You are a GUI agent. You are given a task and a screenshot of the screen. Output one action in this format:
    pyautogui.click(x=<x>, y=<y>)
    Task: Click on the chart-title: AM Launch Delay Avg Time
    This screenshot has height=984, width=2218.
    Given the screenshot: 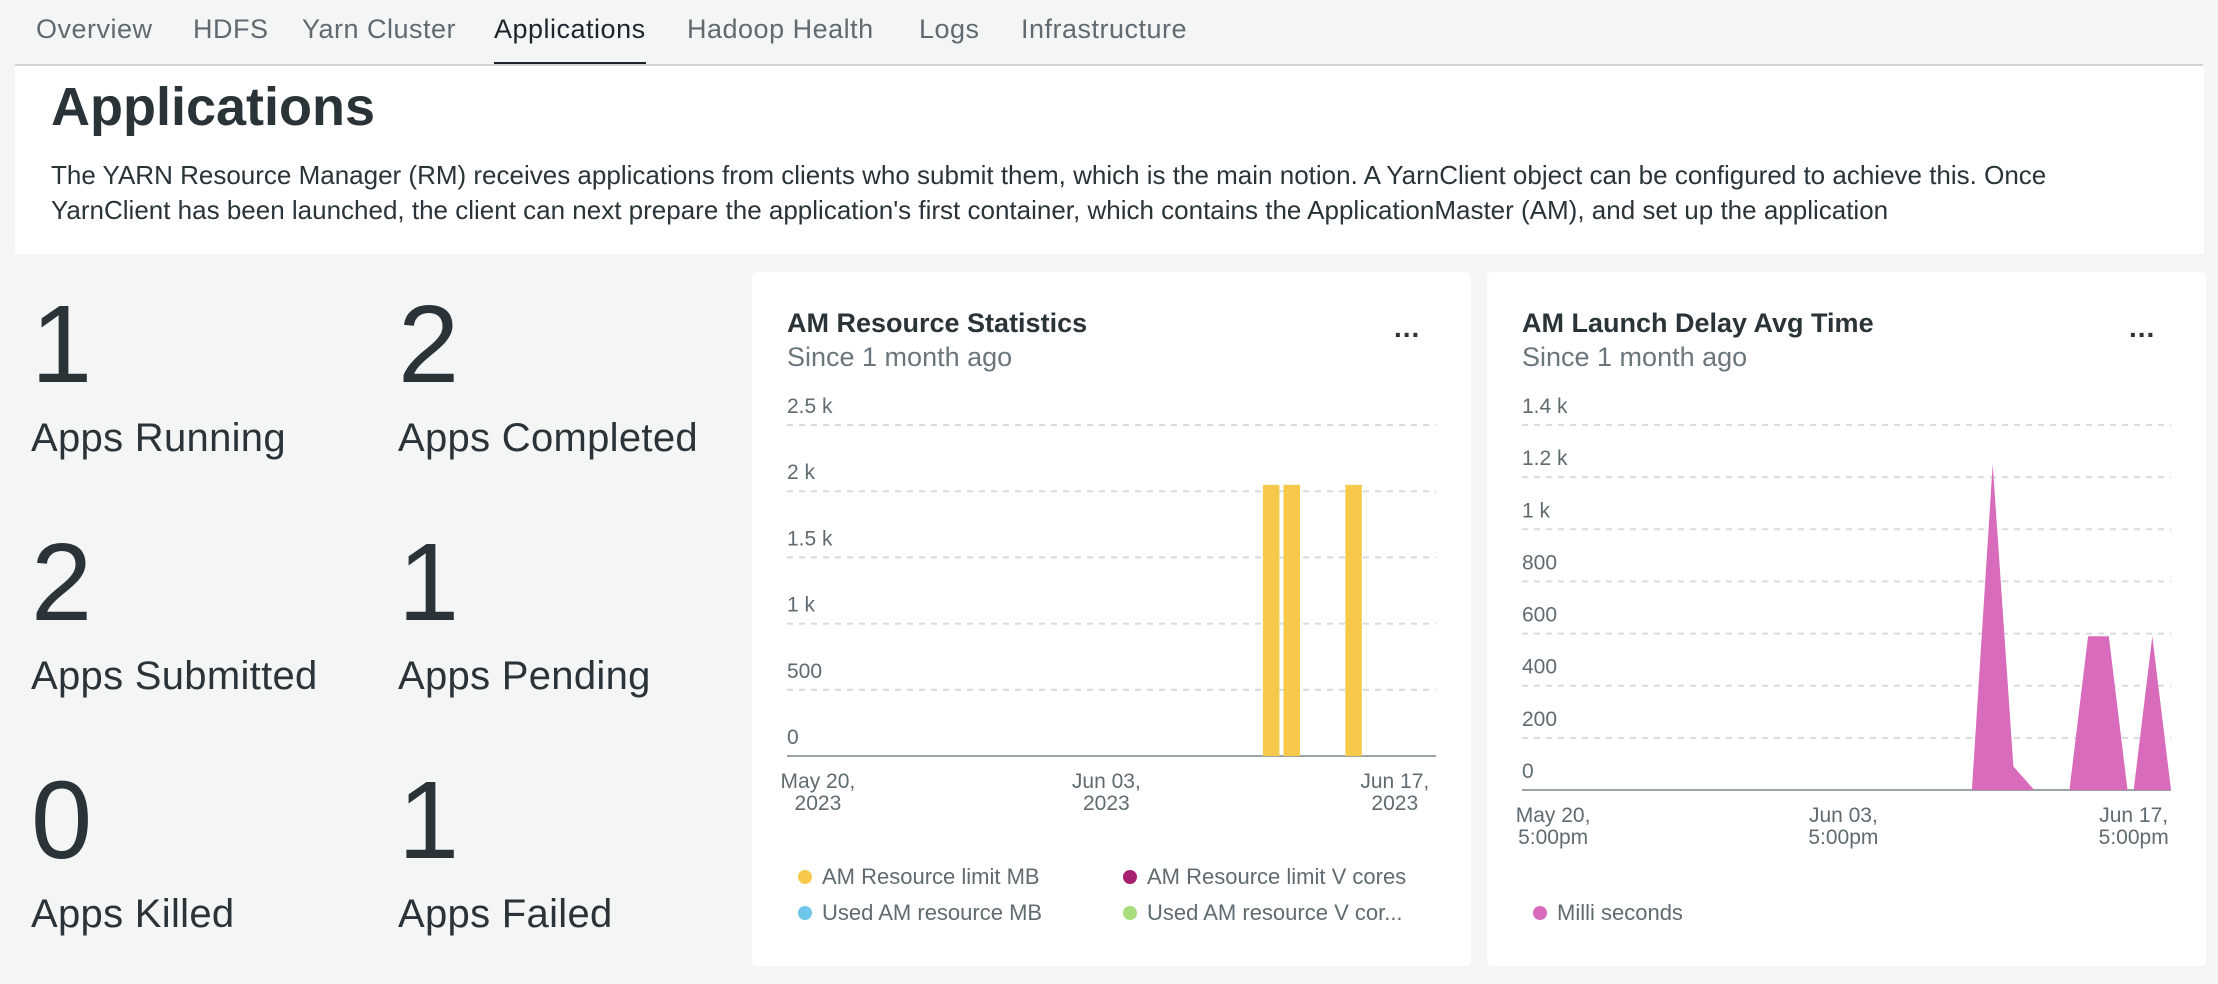 What is the action you would take?
    pyautogui.click(x=1698, y=323)
    